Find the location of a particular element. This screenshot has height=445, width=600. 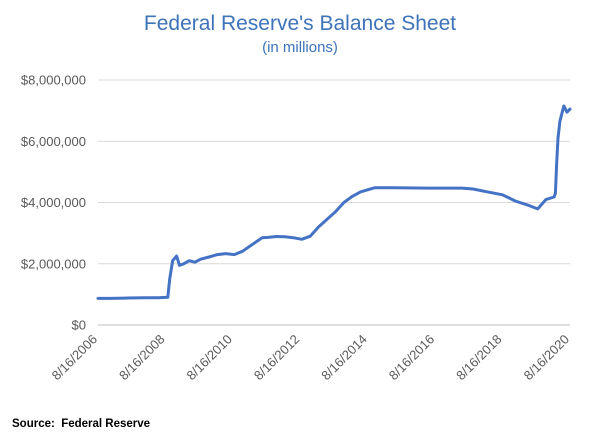

y-tick-label: $0 is located at coordinates (79, 325).